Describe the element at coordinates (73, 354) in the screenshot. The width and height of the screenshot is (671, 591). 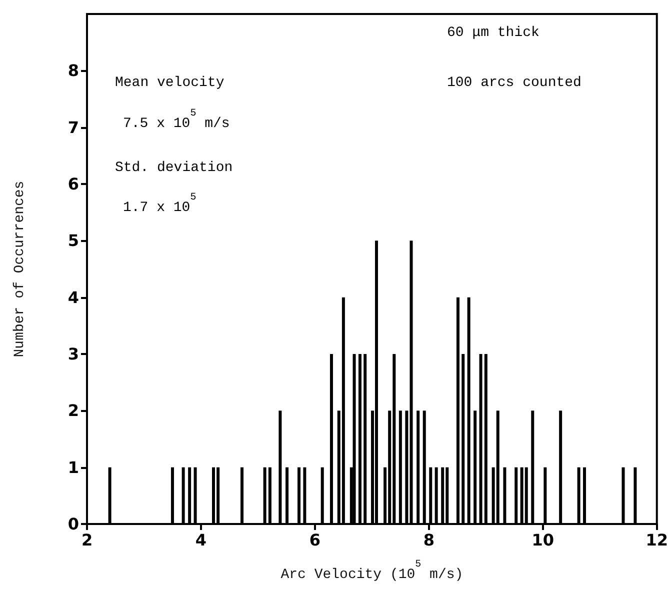
I see `y-tick-label: 3` at that location.